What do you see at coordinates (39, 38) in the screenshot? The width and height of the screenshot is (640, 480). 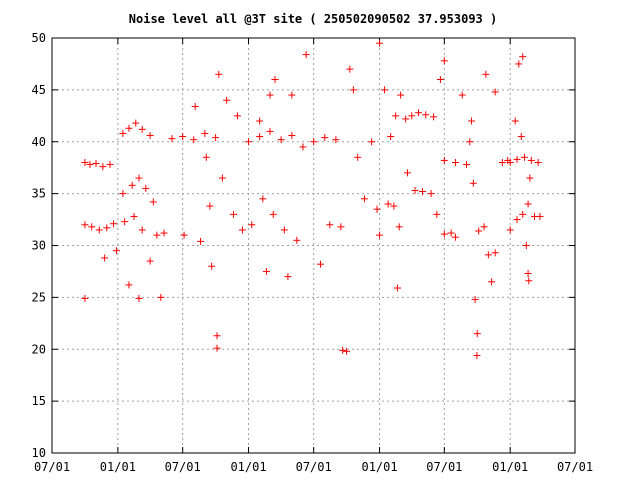 I see `y-tick-label: 50` at bounding box center [39, 38].